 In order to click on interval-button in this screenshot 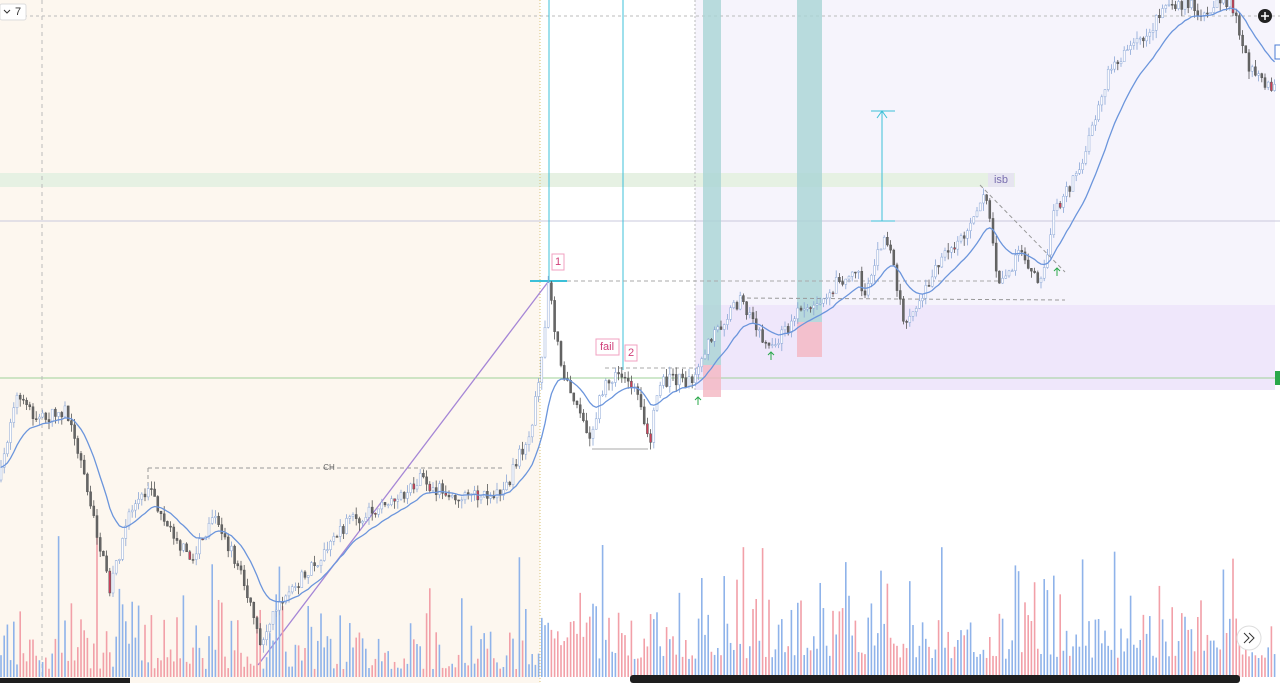, I will do `click(13, 12)`.